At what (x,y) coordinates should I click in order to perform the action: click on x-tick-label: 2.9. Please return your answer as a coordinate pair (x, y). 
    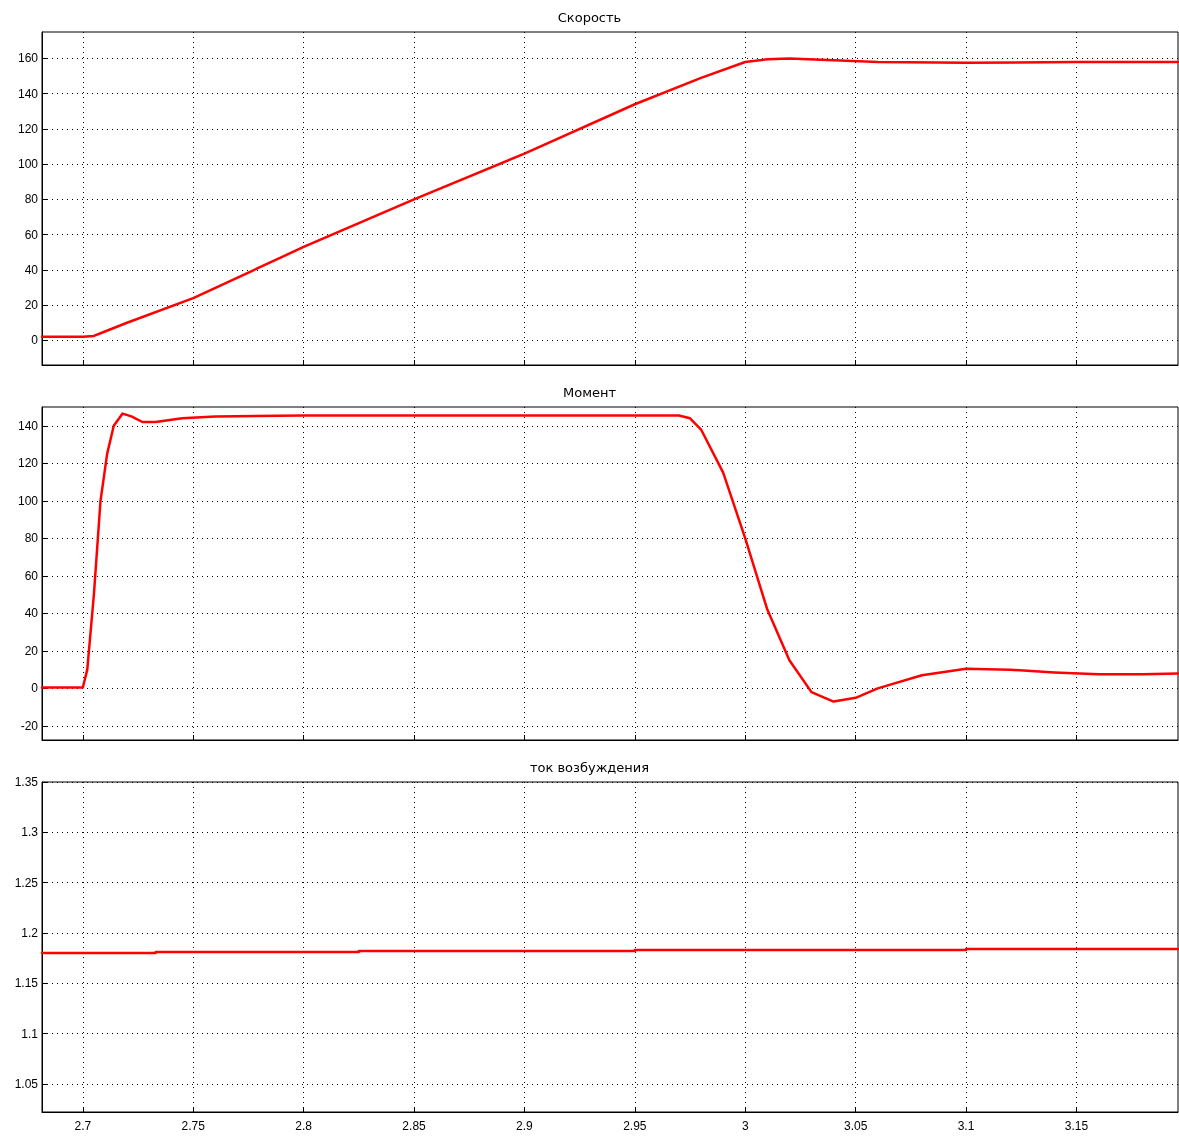
    Looking at the image, I should click on (525, 1126).